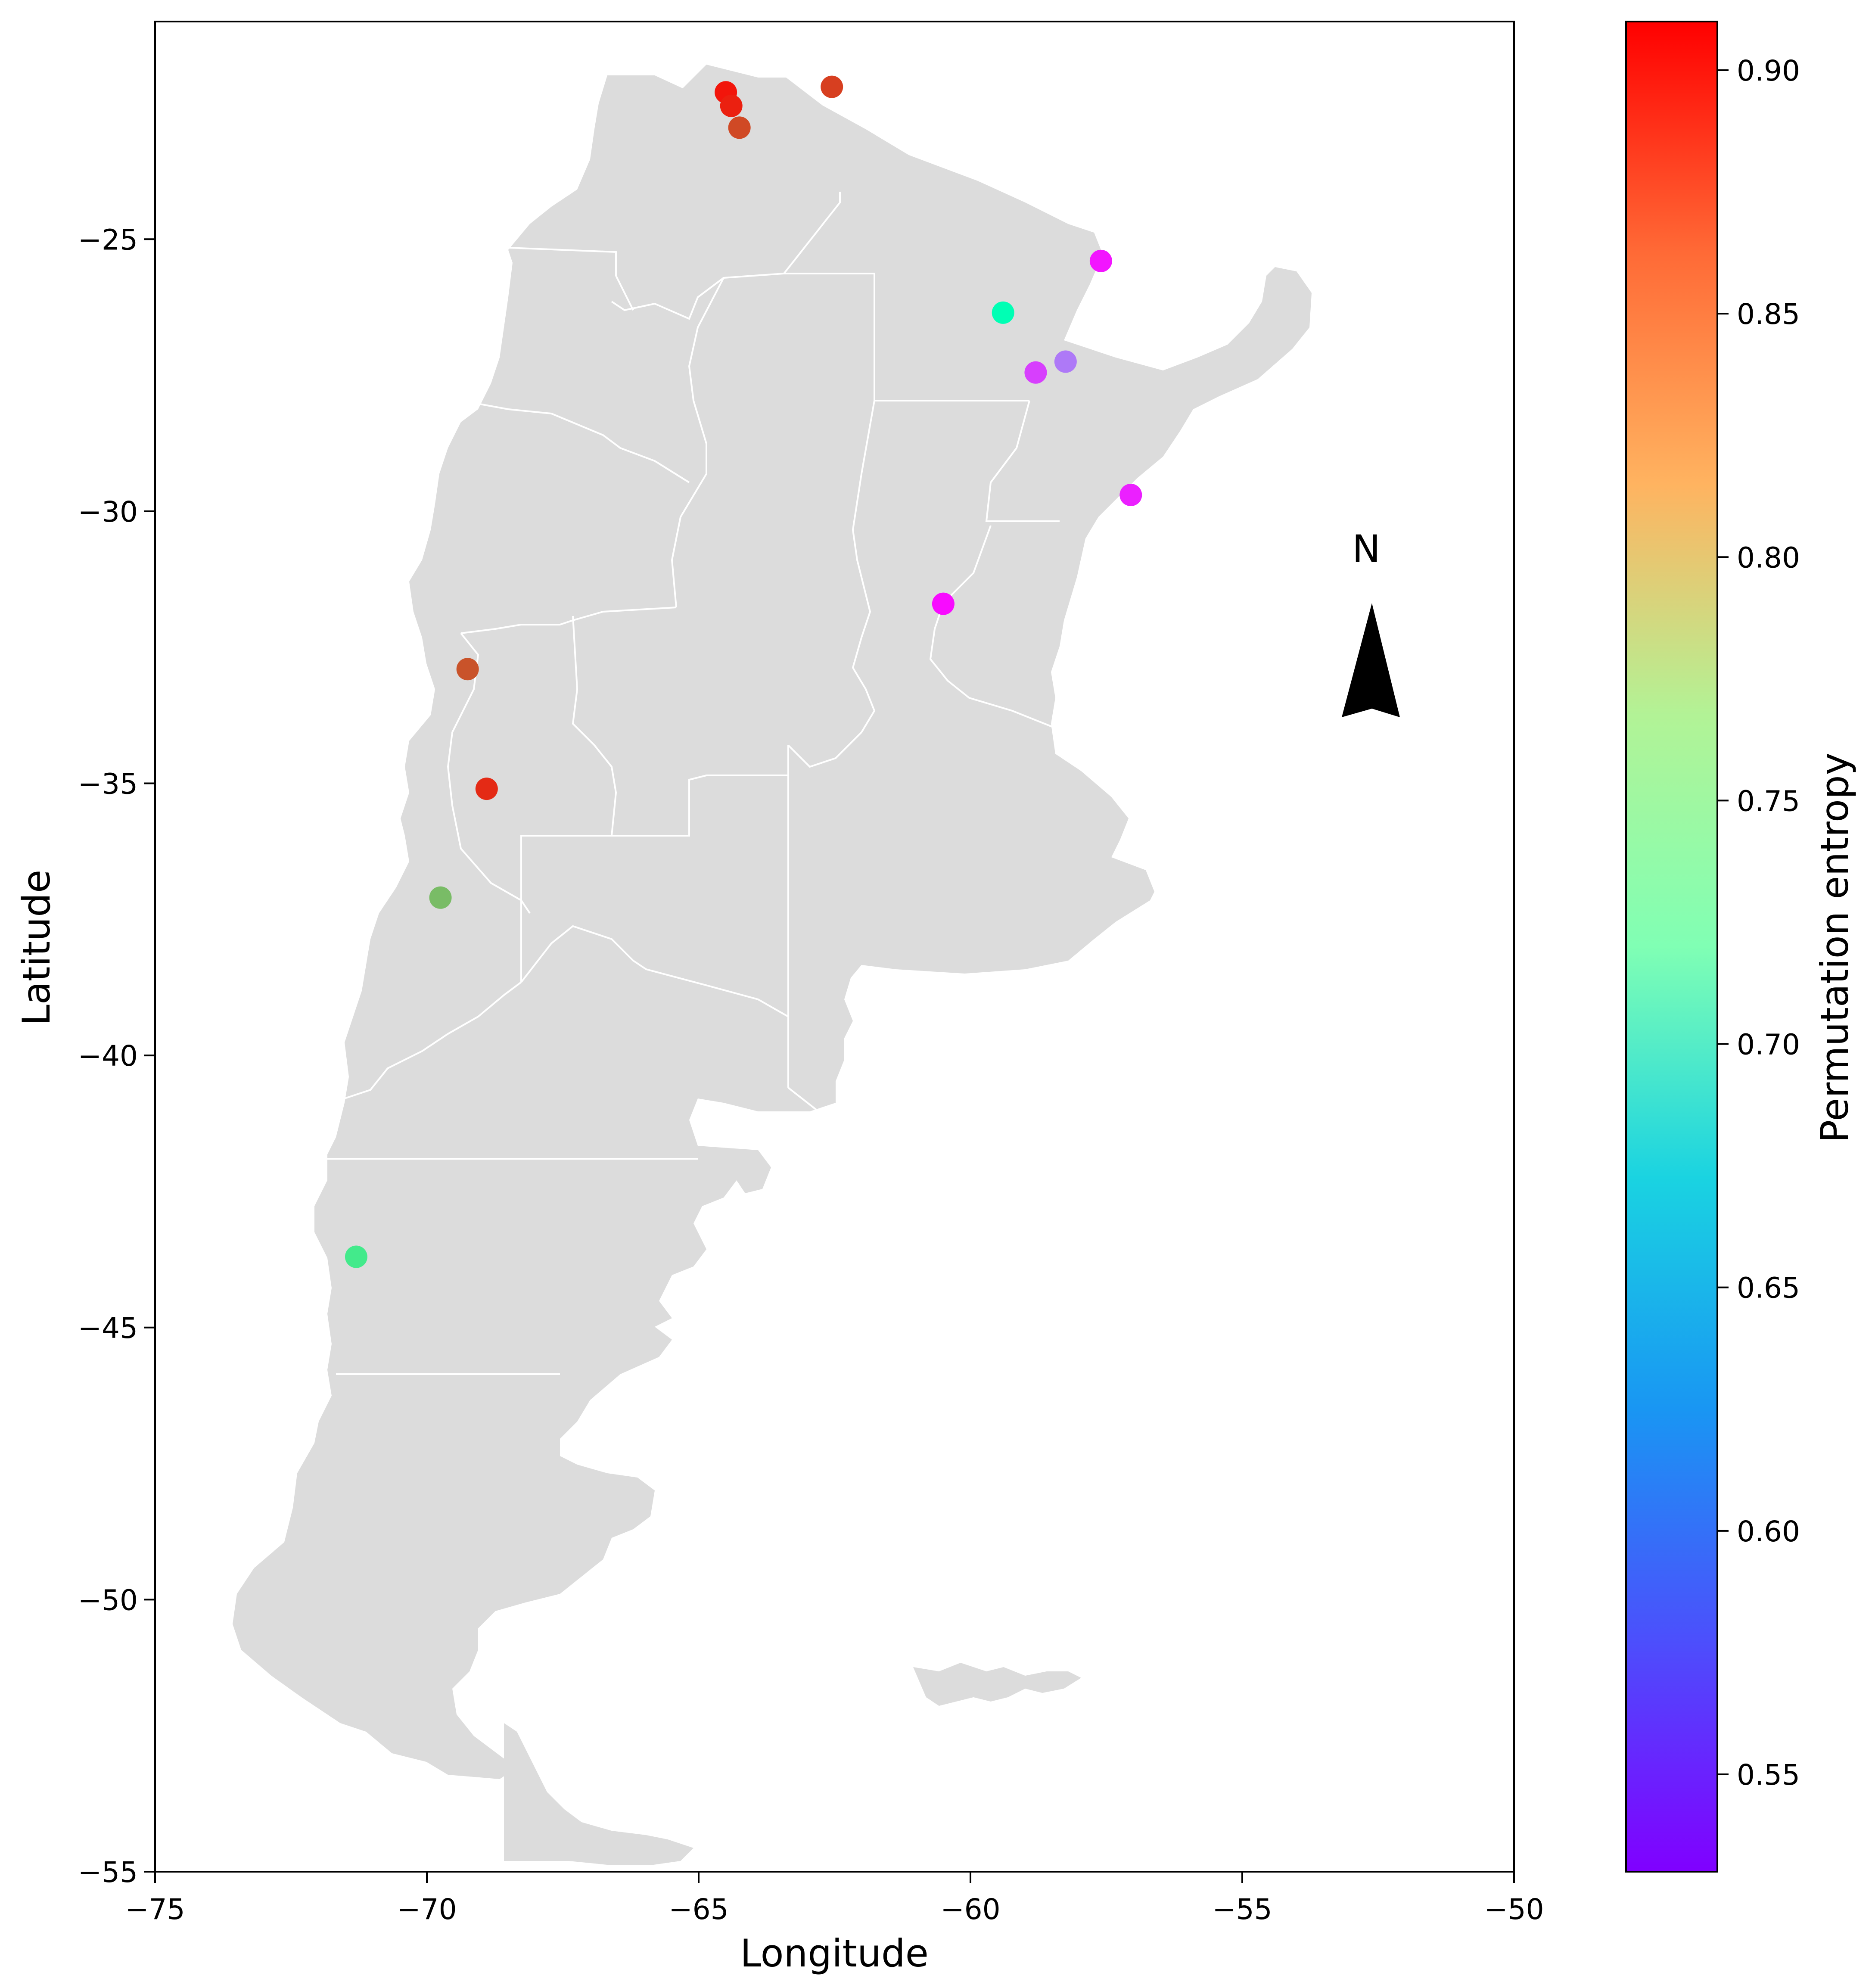  I want to click on y-axis-label: Latitude, so click(36, 948).